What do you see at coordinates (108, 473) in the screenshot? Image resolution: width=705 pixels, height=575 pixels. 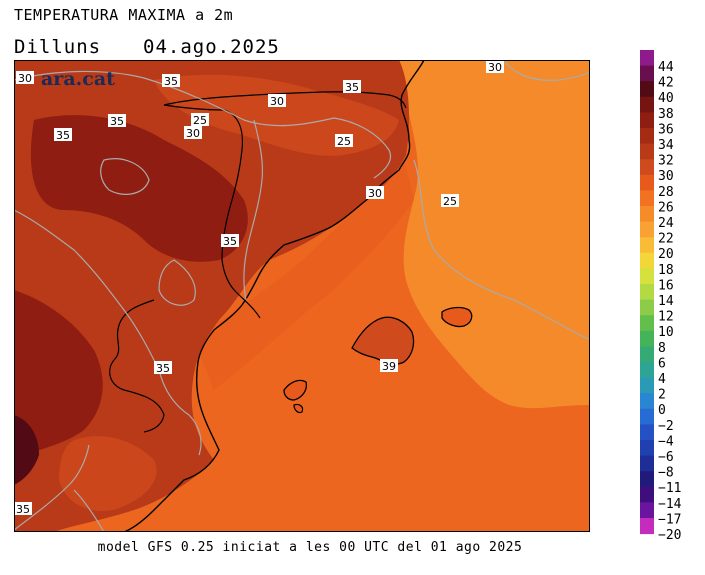 I see `land-warm-south` at bounding box center [108, 473].